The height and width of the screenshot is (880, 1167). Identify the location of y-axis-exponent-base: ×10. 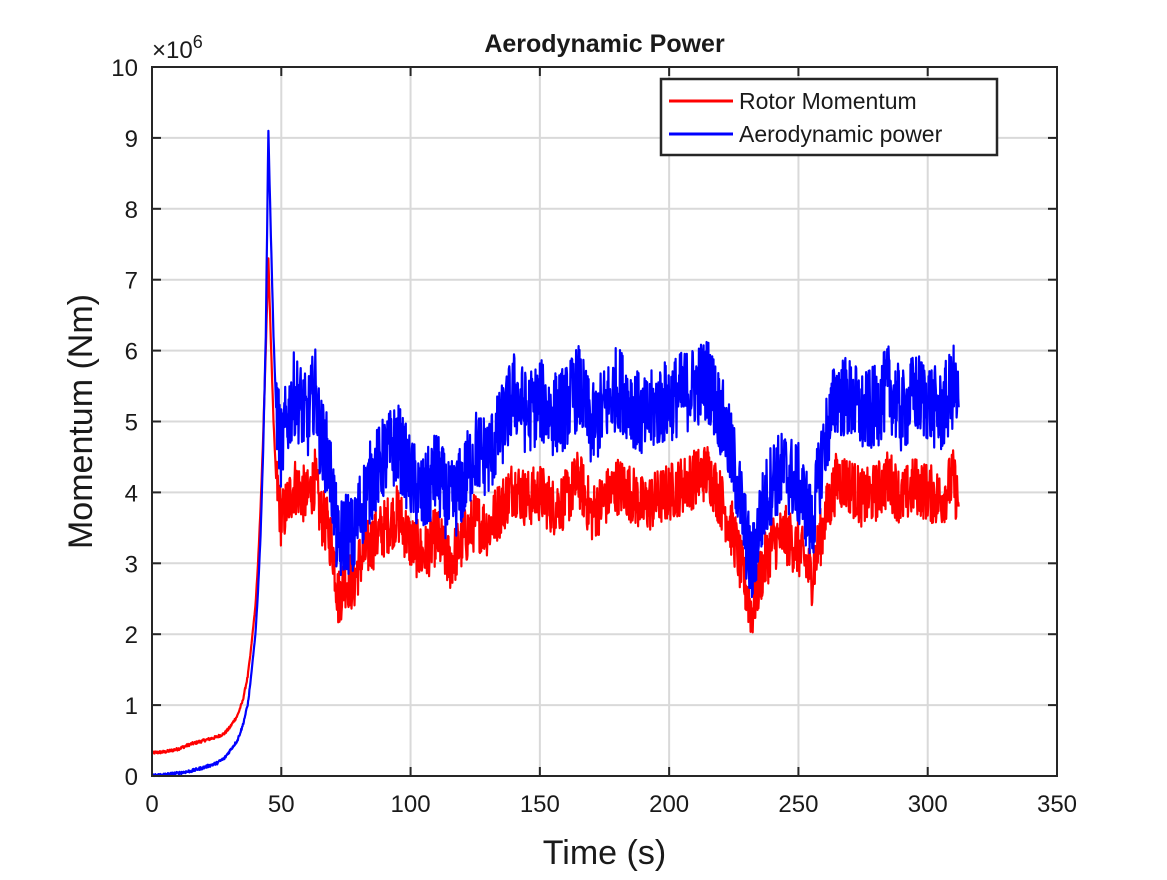
(172, 50).